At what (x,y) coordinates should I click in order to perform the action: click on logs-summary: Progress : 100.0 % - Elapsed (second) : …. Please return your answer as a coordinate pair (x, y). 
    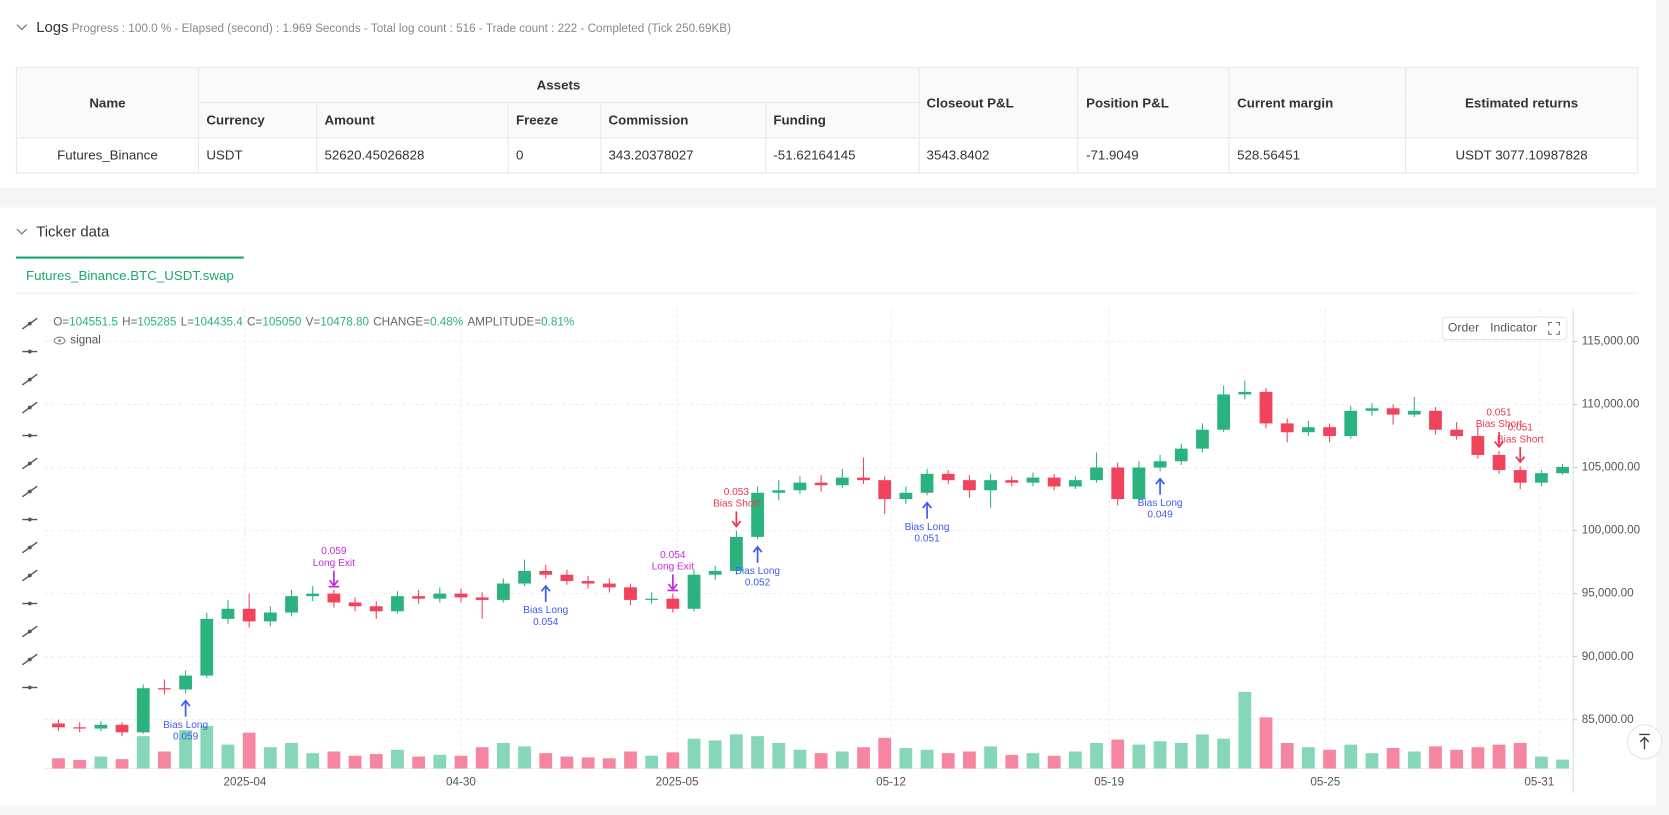
    Looking at the image, I should click on (401, 29).